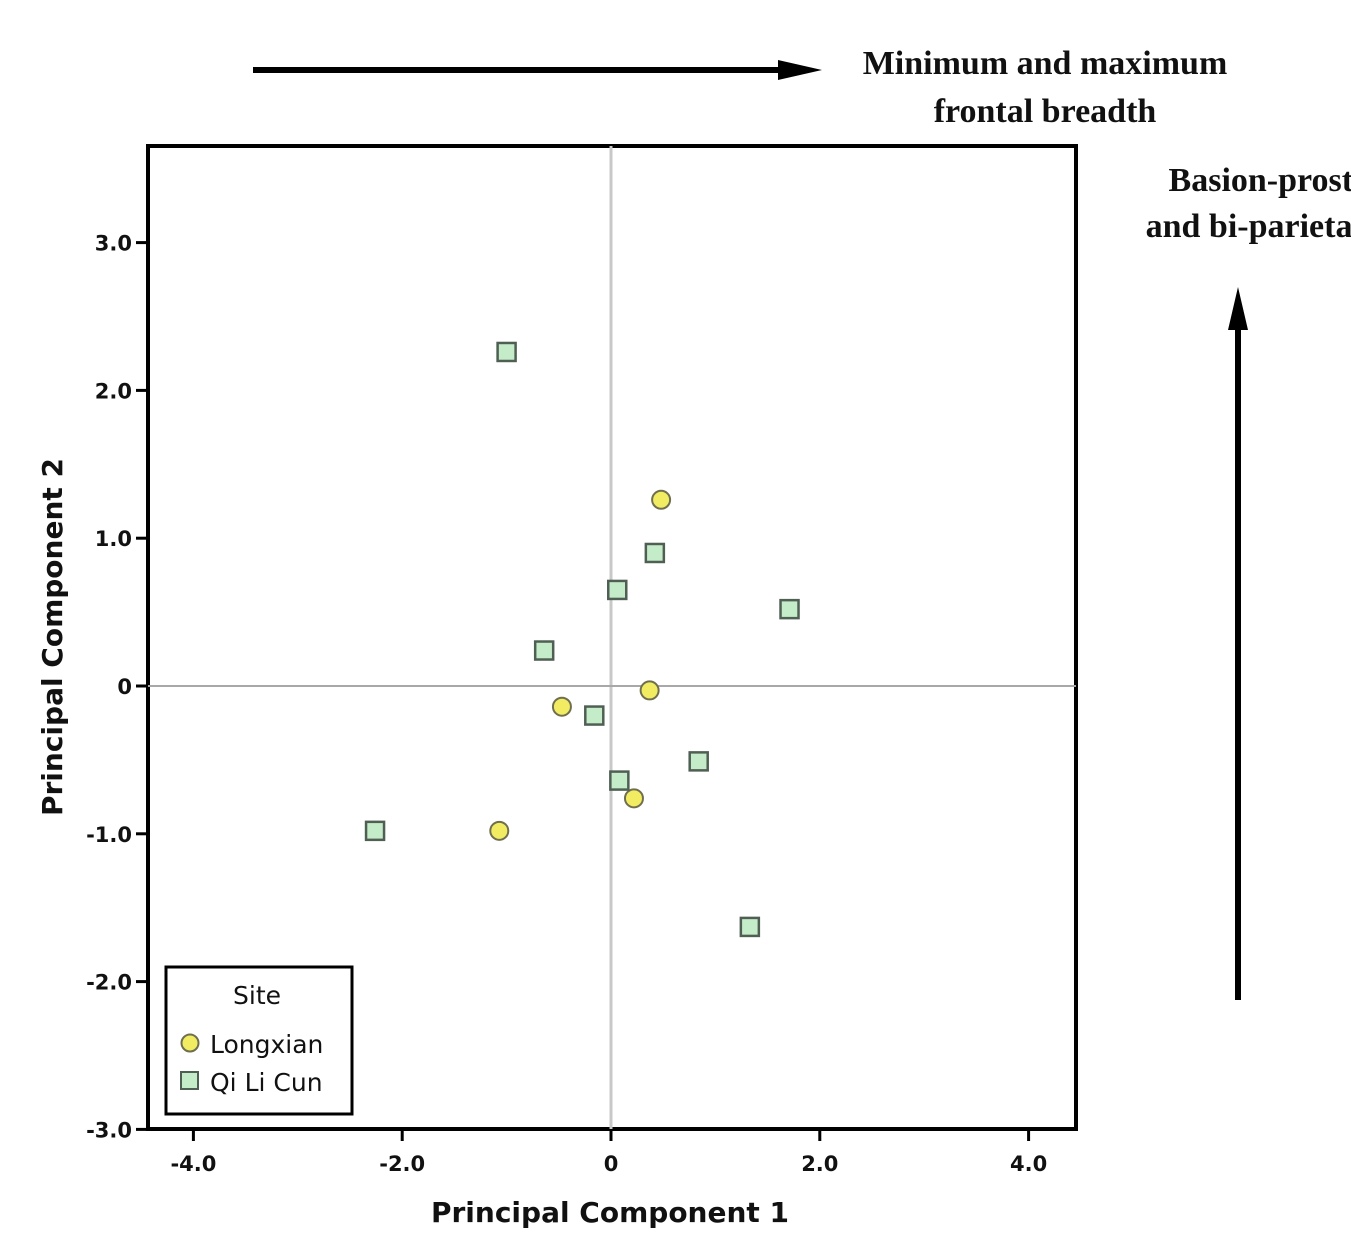 This screenshot has width=1351, height=1250. Describe the element at coordinates (193, 1164) in the screenshot. I see `x-tick-label: -4.0` at that location.